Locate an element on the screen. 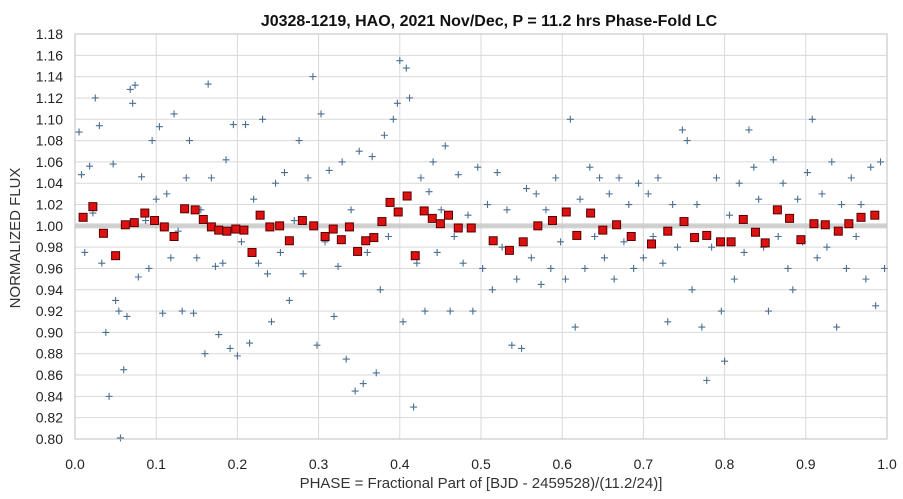 The image size is (903, 499). y-tick-label: 0.84 is located at coordinates (49, 396).